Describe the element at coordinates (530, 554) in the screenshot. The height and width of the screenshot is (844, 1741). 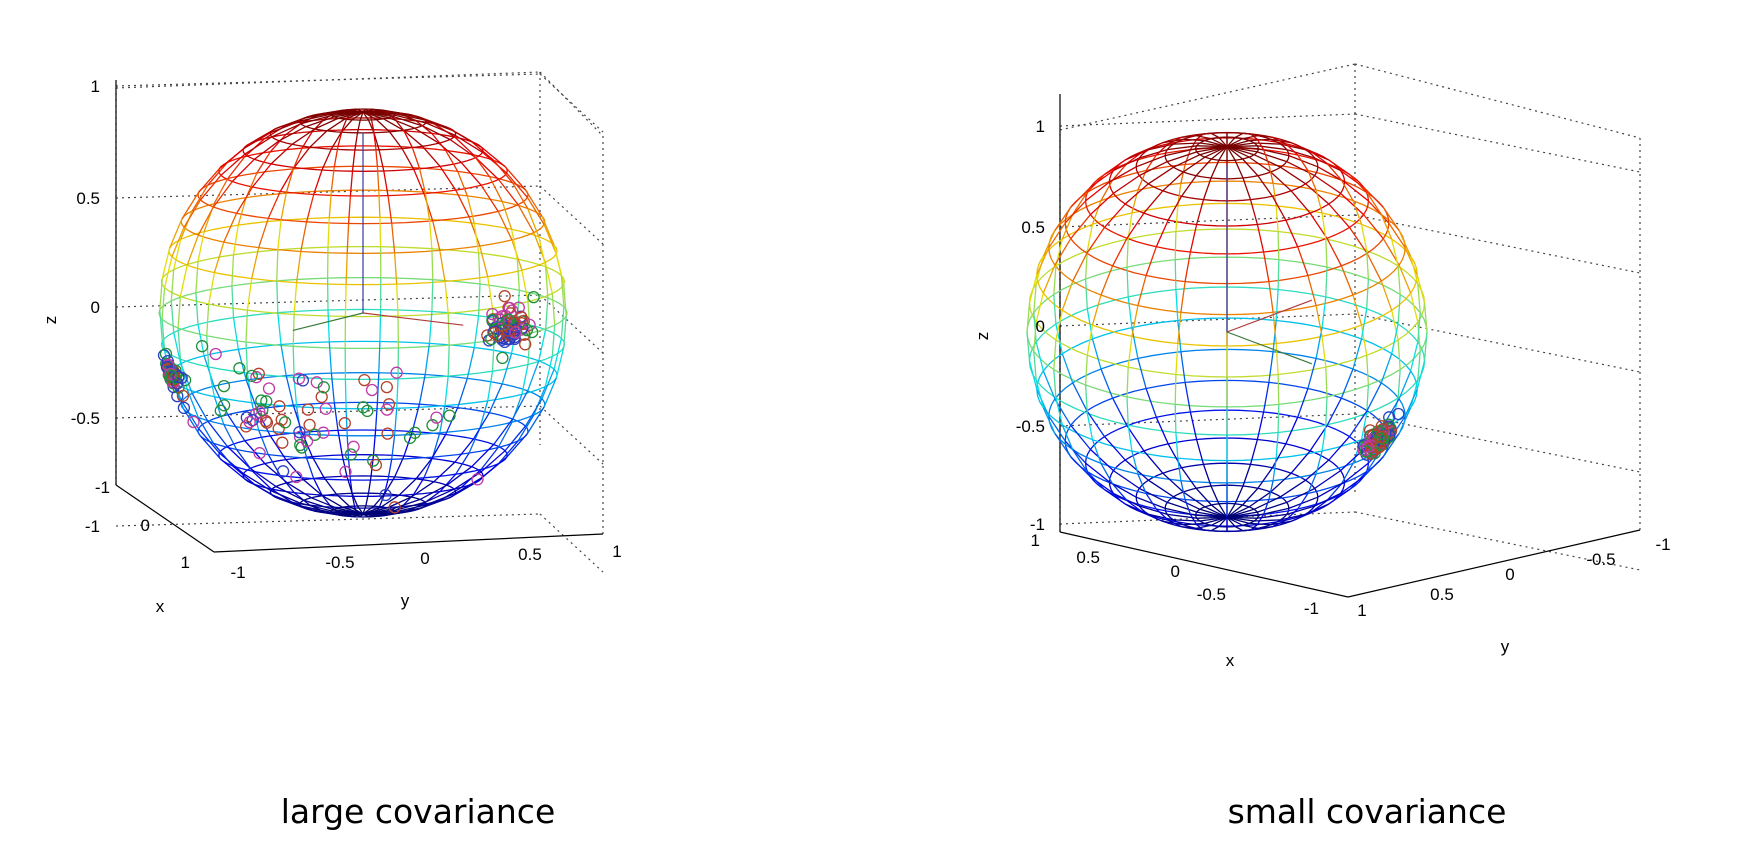
I see `y-tick-label: 0.5` at that location.